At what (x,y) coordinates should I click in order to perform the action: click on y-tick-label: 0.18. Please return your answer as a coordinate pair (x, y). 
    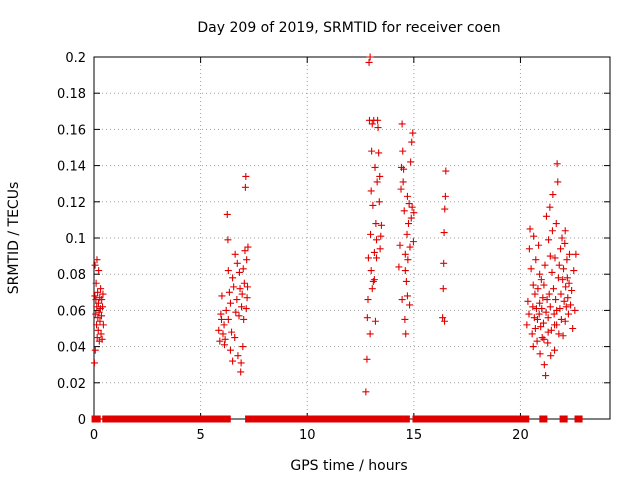
    Looking at the image, I should click on (71, 94).